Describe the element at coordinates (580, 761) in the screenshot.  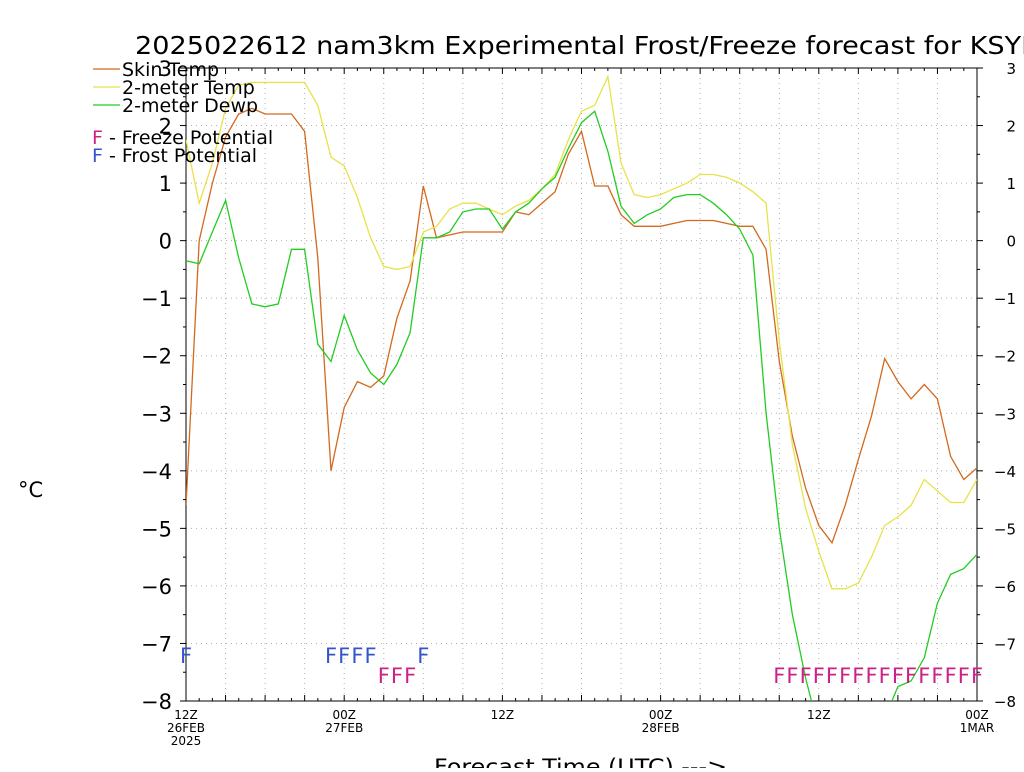
I see `x-axis-label: Forecast Time (UTC) --->` at that location.